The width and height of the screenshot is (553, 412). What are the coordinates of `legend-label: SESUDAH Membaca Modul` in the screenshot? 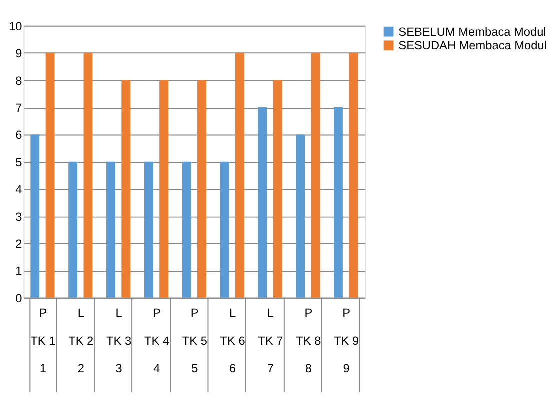 It's located at (472, 45).